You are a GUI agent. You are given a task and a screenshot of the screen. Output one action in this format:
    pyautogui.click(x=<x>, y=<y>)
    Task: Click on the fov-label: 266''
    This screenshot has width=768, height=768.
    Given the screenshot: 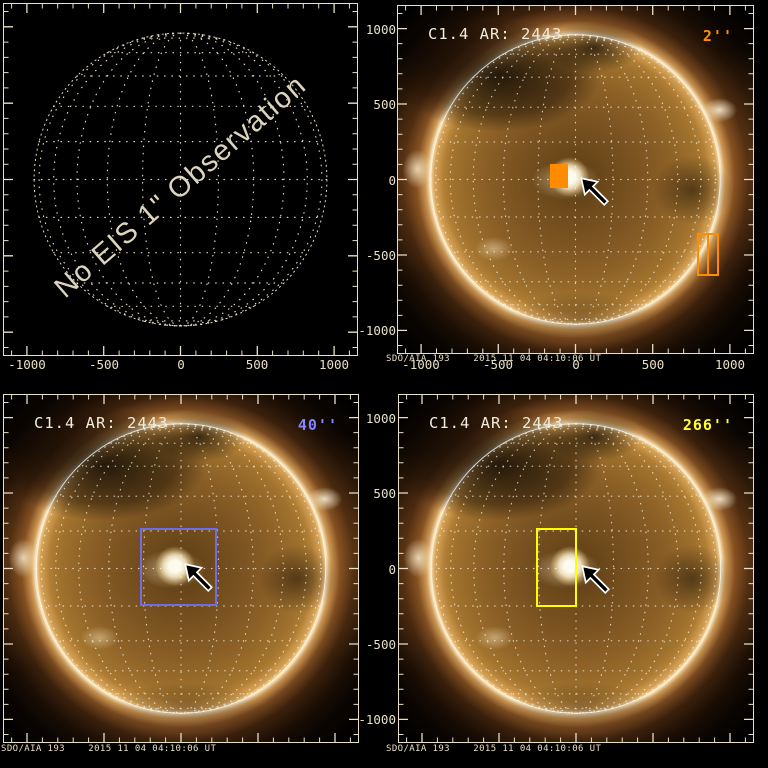 What is the action you would take?
    pyautogui.click(x=707, y=425)
    